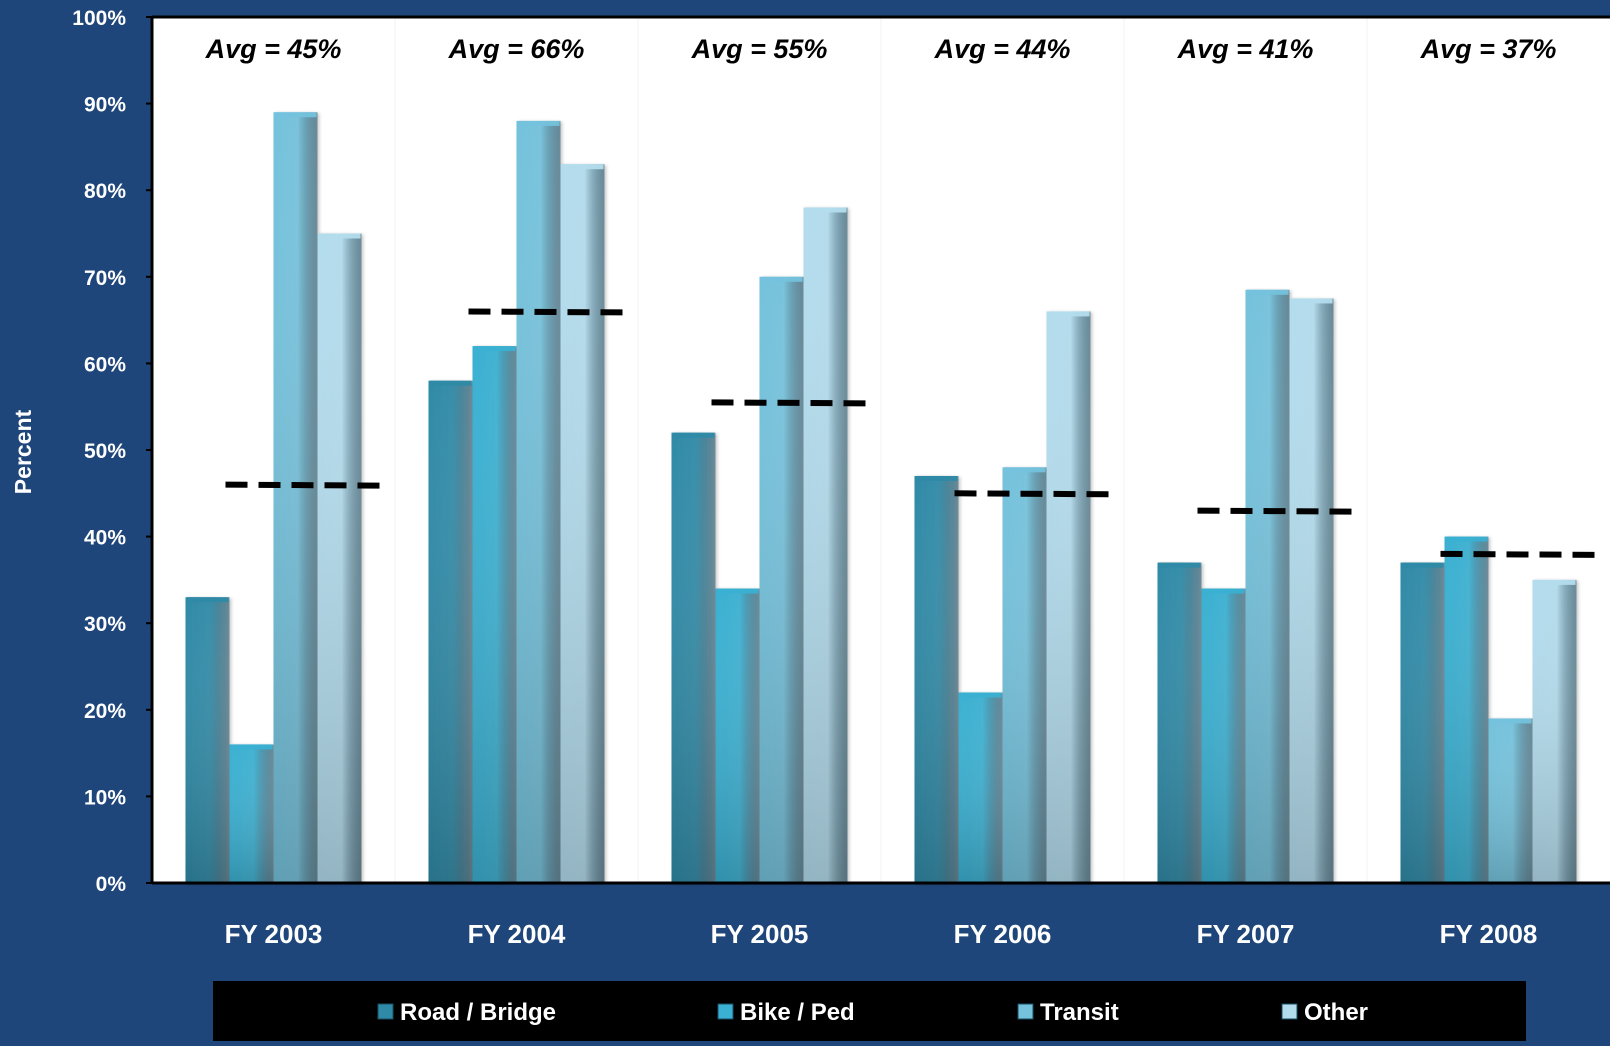 The height and width of the screenshot is (1046, 1610). I want to click on legend-box, so click(869, 1011).